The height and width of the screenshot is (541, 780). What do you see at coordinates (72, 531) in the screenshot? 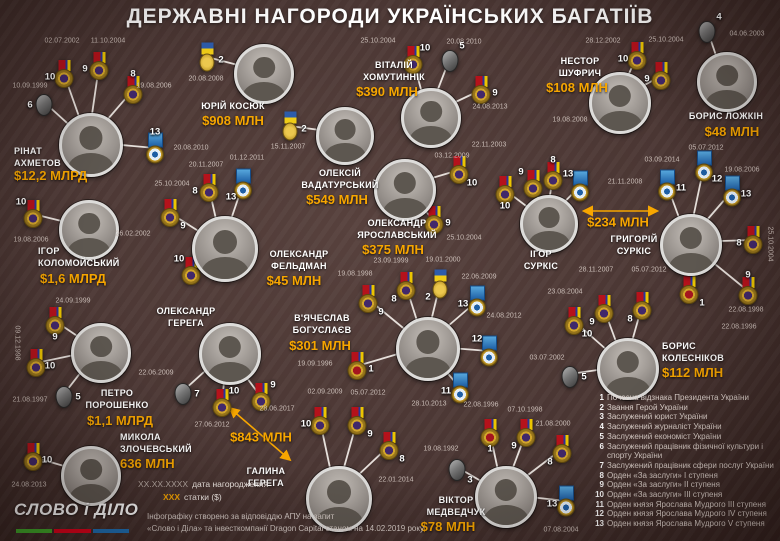
I see `logo-color-bar` at bounding box center [72, 531].